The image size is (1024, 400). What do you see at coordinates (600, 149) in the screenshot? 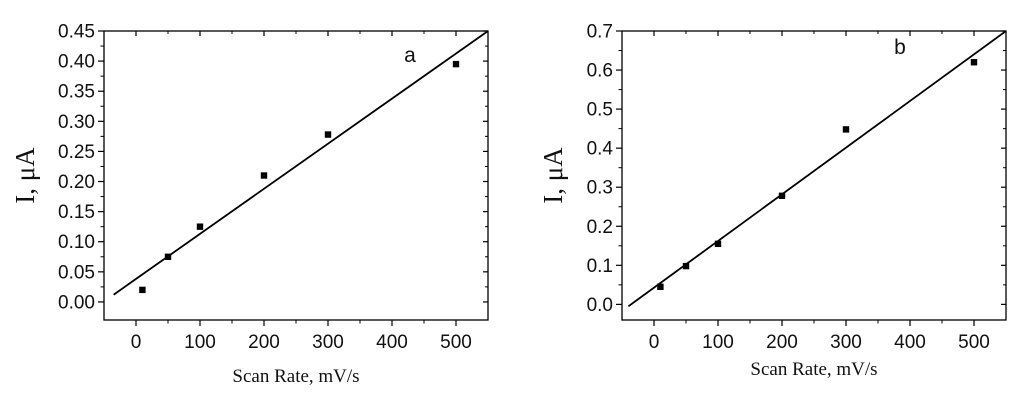
I see `y-tick-label: 0.4` at bounding box center [600, 149].